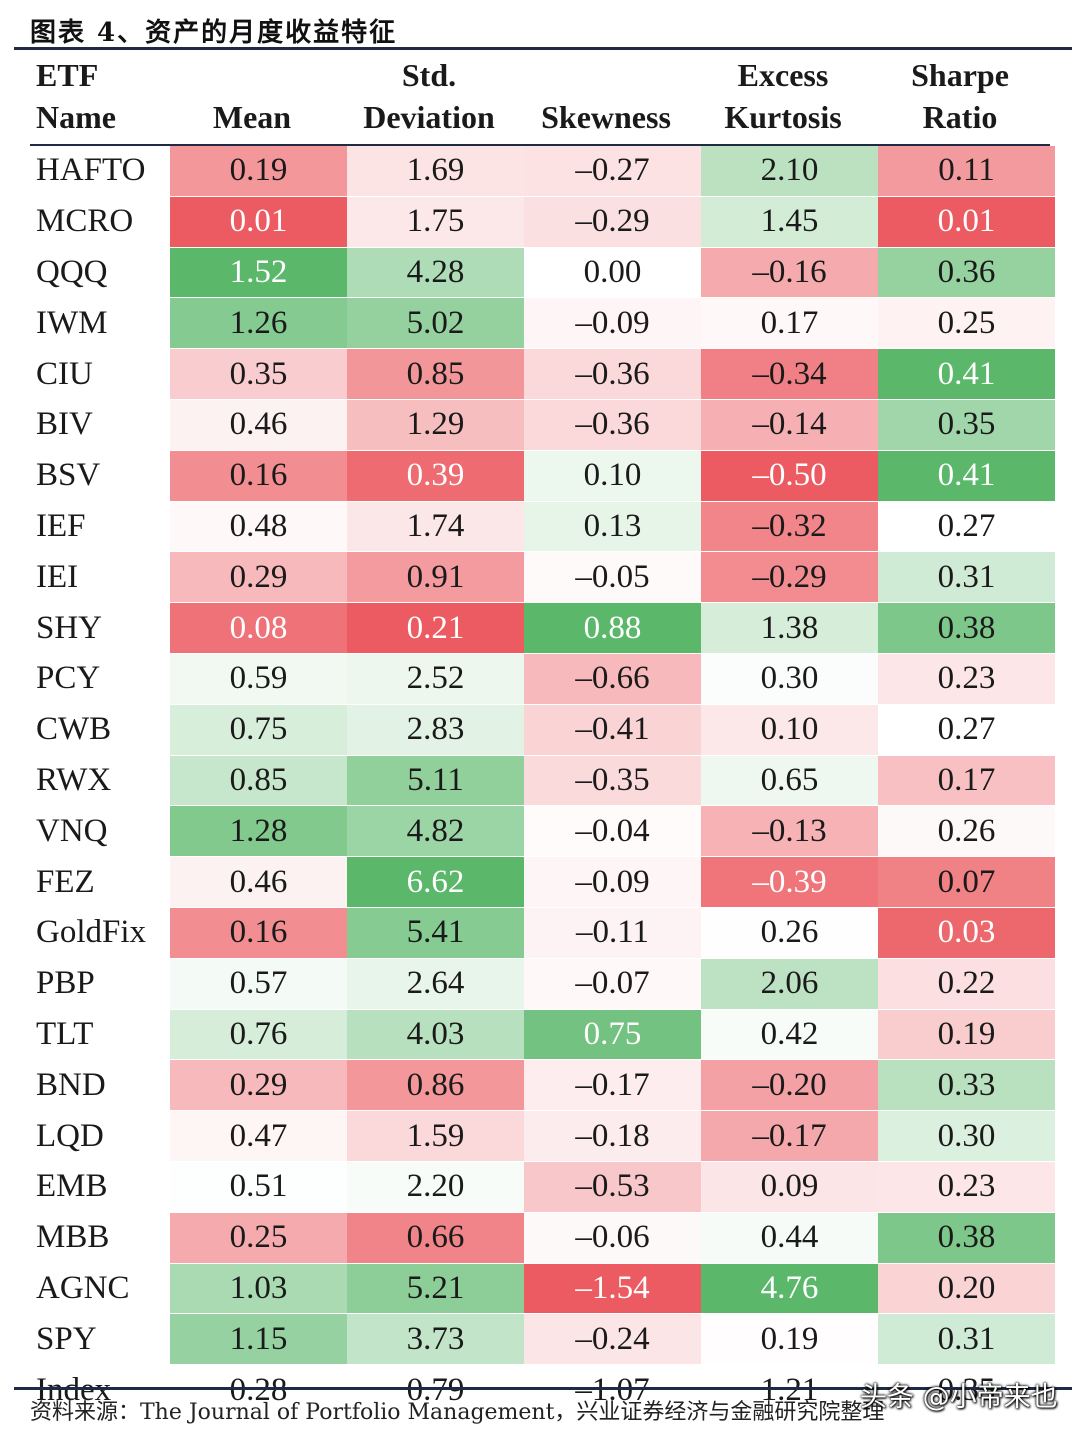 The width and height of the screenshot is (1080, 1431). I want to click on value-cell: 1.69, so click(435, 171).